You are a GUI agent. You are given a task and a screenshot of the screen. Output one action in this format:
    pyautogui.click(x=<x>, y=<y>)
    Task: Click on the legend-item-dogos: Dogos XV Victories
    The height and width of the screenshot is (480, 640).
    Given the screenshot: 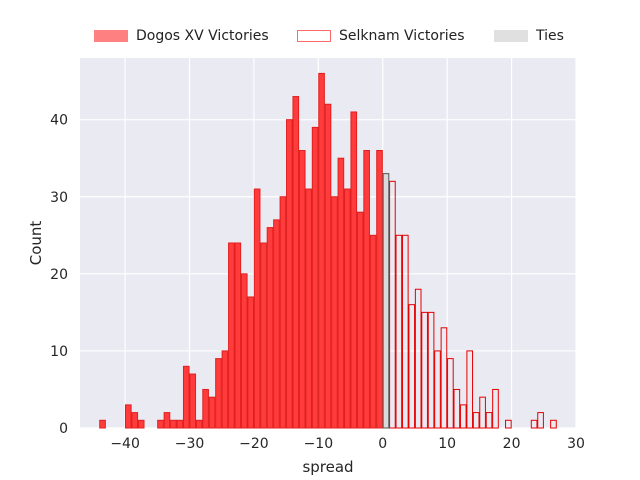 What is the action you would take?
    pyautogui.click(x=181, y=36)
    